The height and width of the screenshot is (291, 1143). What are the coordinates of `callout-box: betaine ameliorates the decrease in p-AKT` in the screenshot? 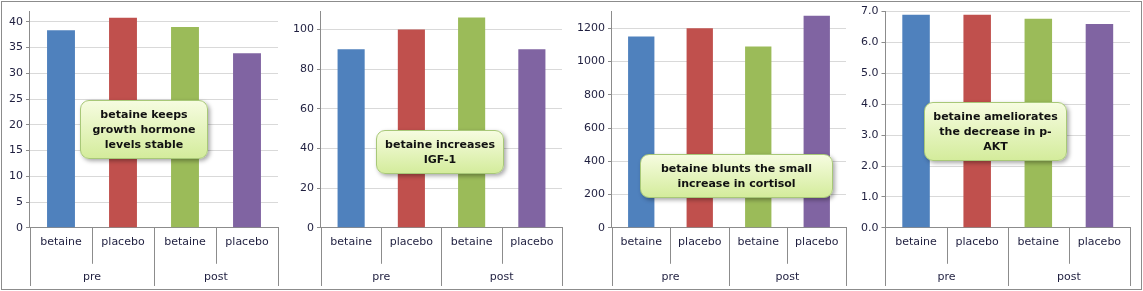 It's located at (995, 131).